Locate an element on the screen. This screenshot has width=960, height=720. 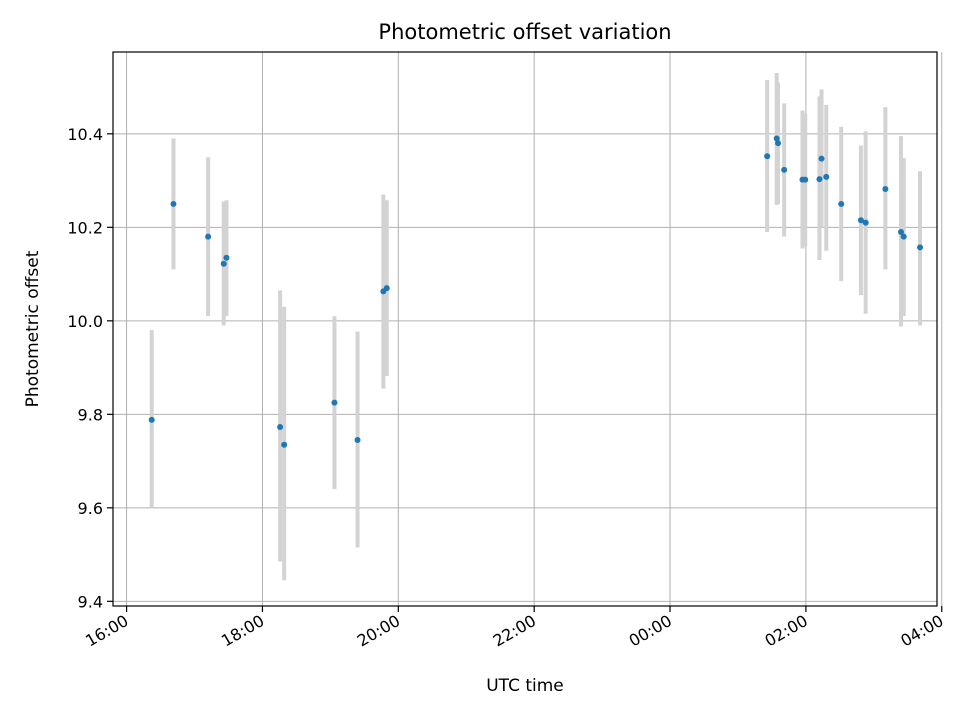
y-tick-label: 9.4 is located at coordinates (90, 601).